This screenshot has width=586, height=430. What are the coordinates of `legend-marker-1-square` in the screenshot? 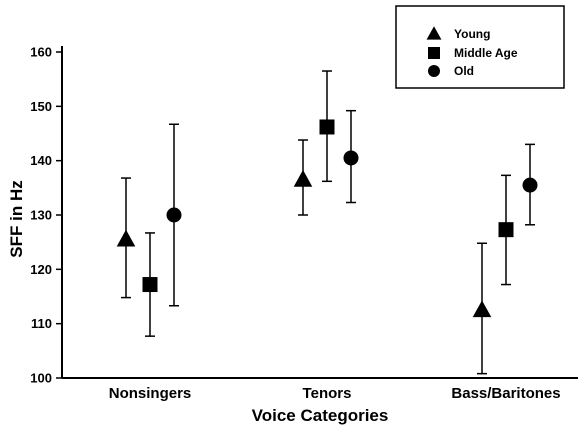 It's located at (434, 53).